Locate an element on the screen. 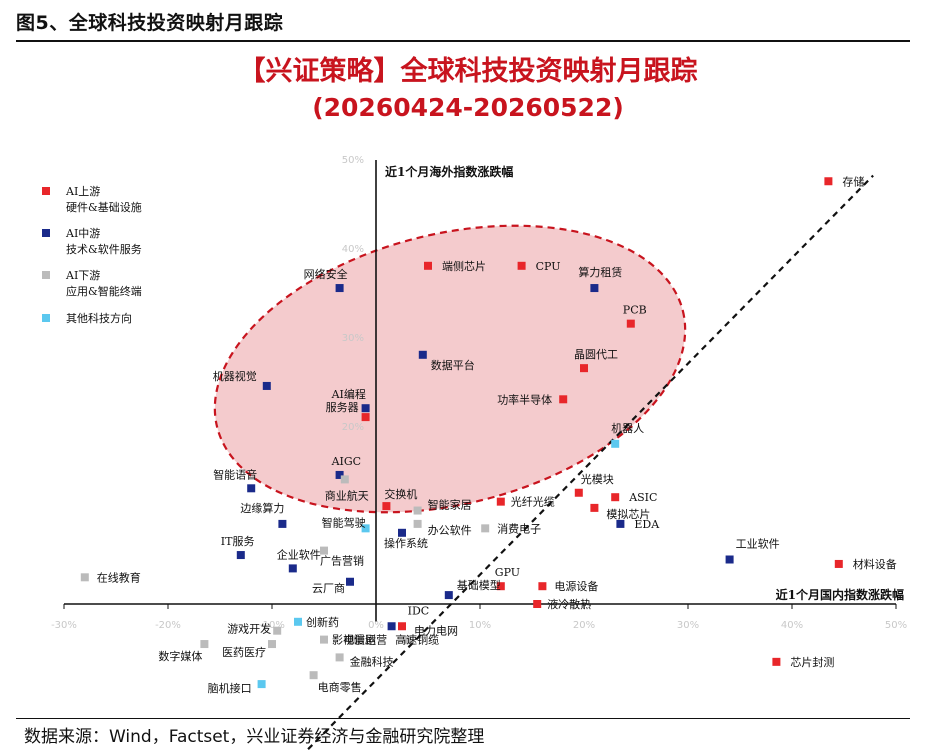 Image resolution: width=936 pixels, height=752 pixels. legend-label: AI中游 is located at coordinates (82, 233).